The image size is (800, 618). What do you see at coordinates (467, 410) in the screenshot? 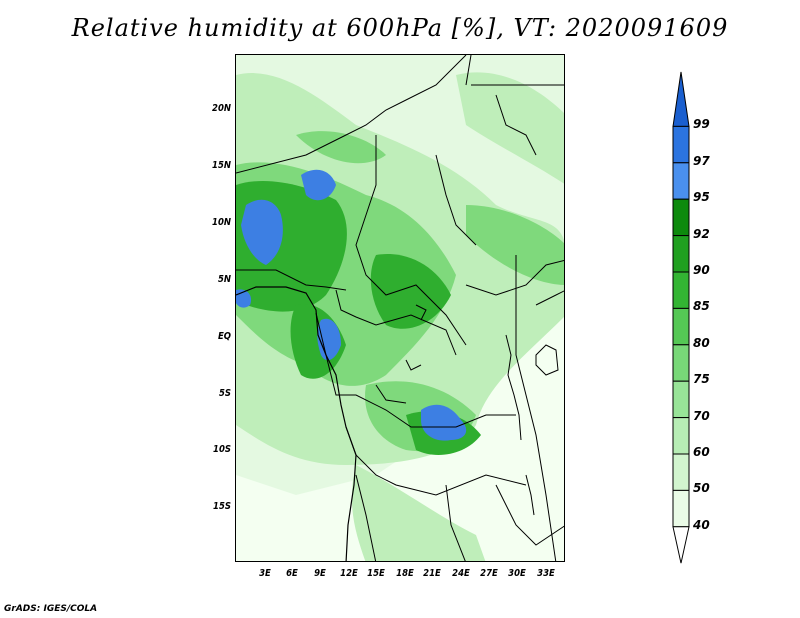
I see `lakes-and-rivers` at bounding box center [467, 410].